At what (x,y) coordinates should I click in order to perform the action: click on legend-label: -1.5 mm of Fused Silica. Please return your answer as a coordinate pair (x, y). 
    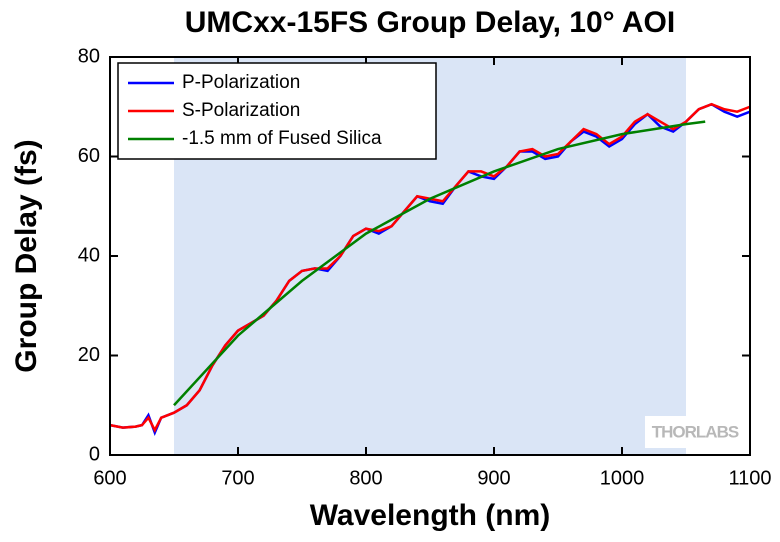
    Looking at the image, I should click on (282, 138).